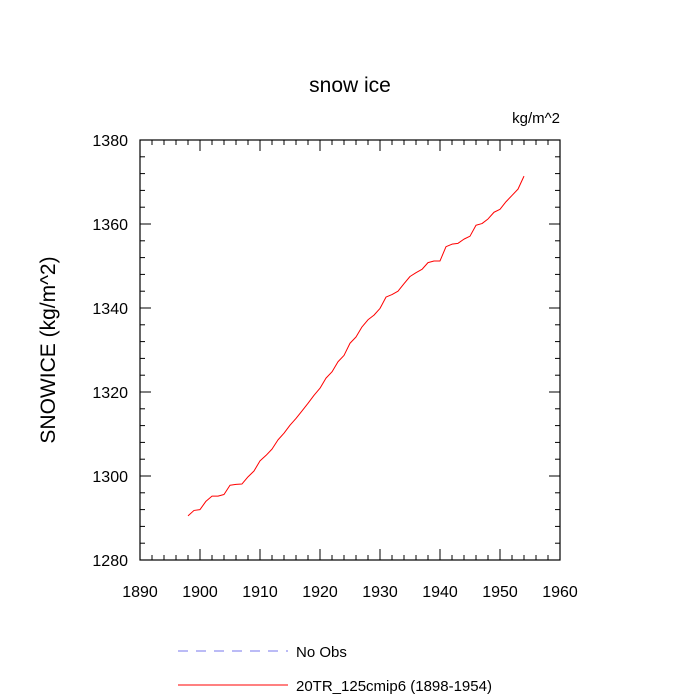 Image resolution: width=700 pixels, height=700 pixels. I want to click on x-tick-label: 1950, so click(500, 592).